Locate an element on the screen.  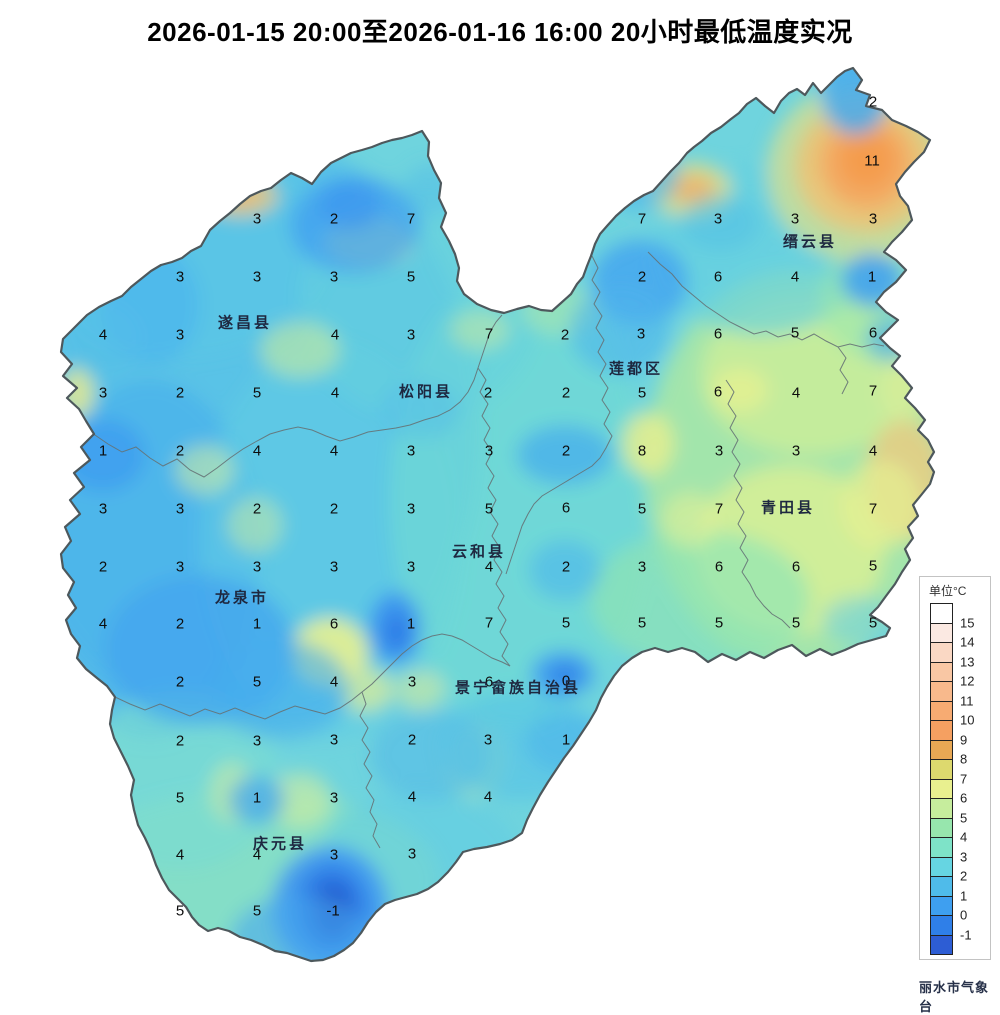
legend-label: 1 is located at coordinates (964, 895).